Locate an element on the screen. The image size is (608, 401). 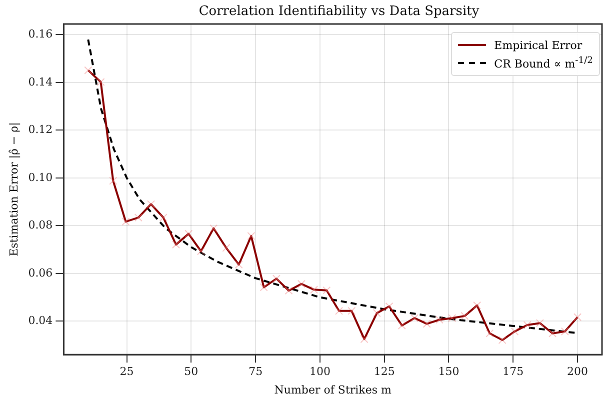
x-tick-label: 150 is located at coordinates (449, 371).